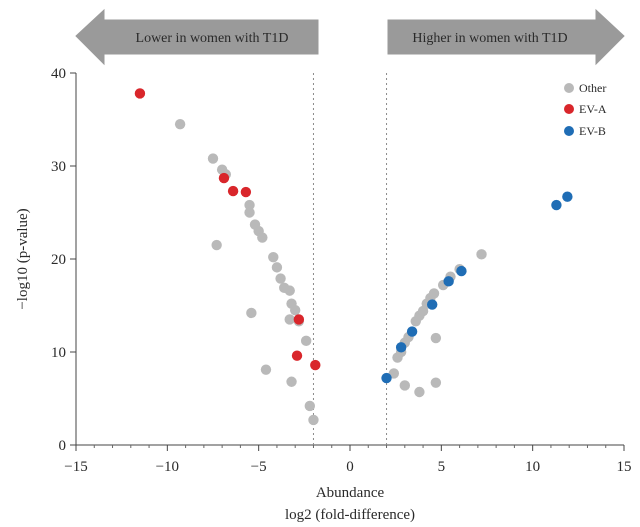 The height and width of the screenshot is (527, 640). Describe the element at coordinates (569, 131) in the screenshot. I see `legend-marker-ev-b` at that location.